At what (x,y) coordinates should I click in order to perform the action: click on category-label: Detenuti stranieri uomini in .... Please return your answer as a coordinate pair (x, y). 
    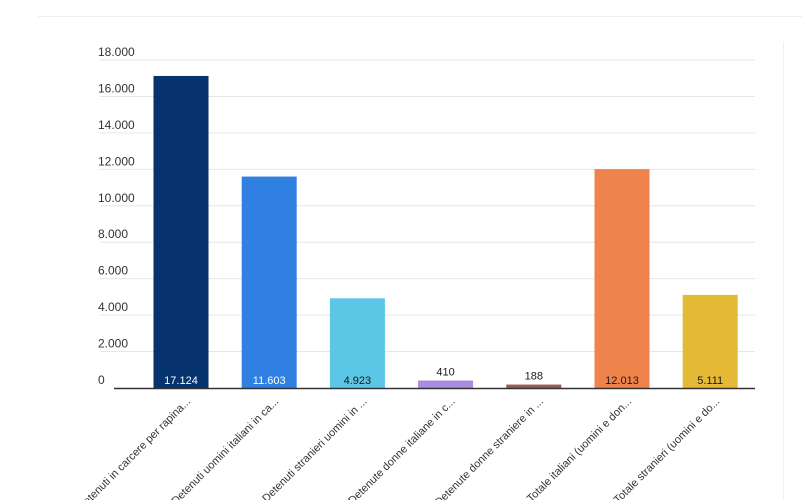
    Looking at the image, I should click on (314, 448).